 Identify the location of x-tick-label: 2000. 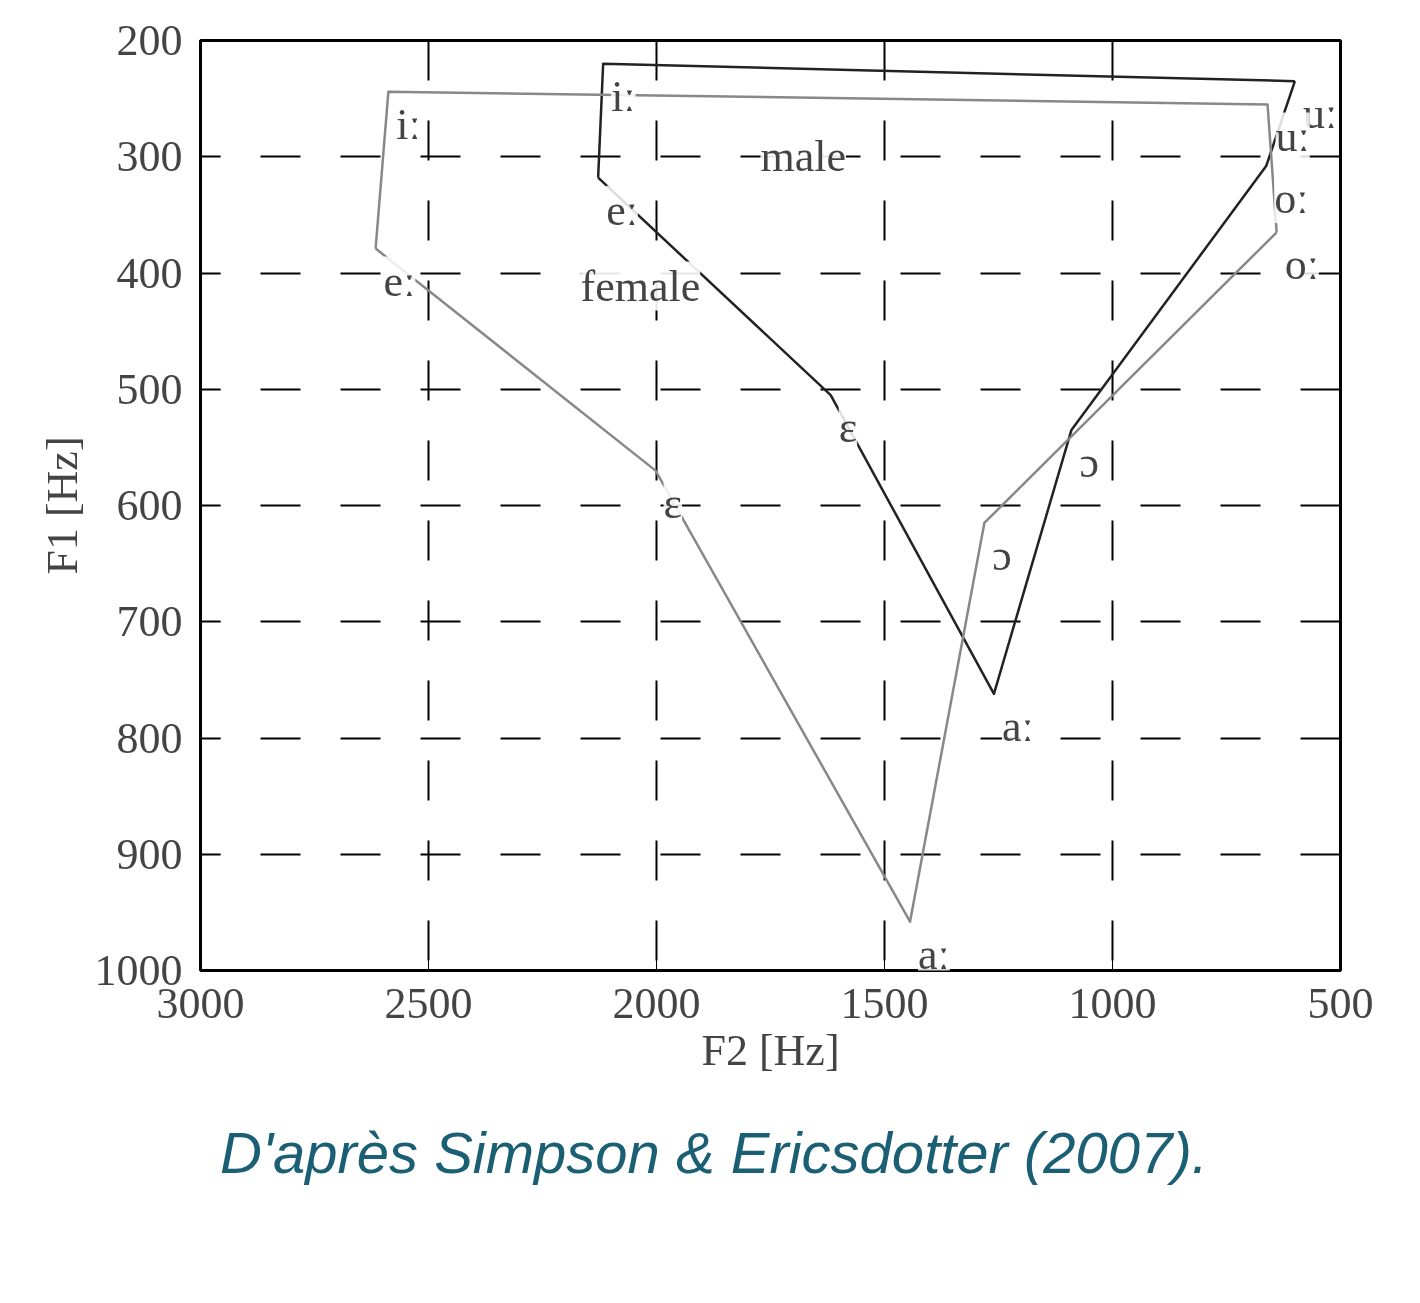
(656, 1003).